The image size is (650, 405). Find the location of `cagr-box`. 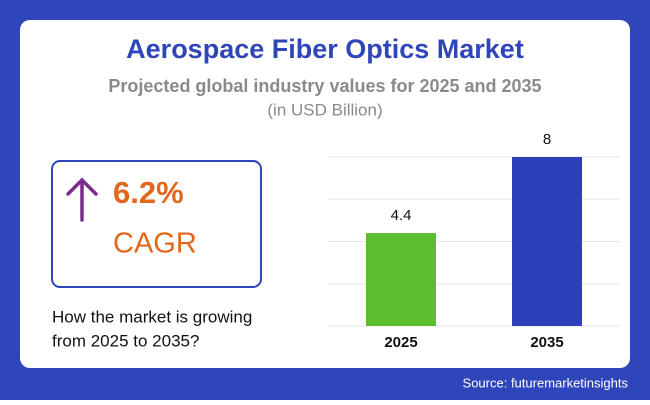

cagr-box is located at coordinates (156, 224).